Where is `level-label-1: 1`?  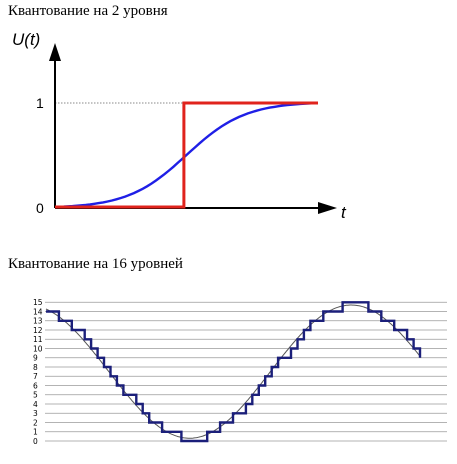
level-label-1: 1 is located at coordinates (35, 432).